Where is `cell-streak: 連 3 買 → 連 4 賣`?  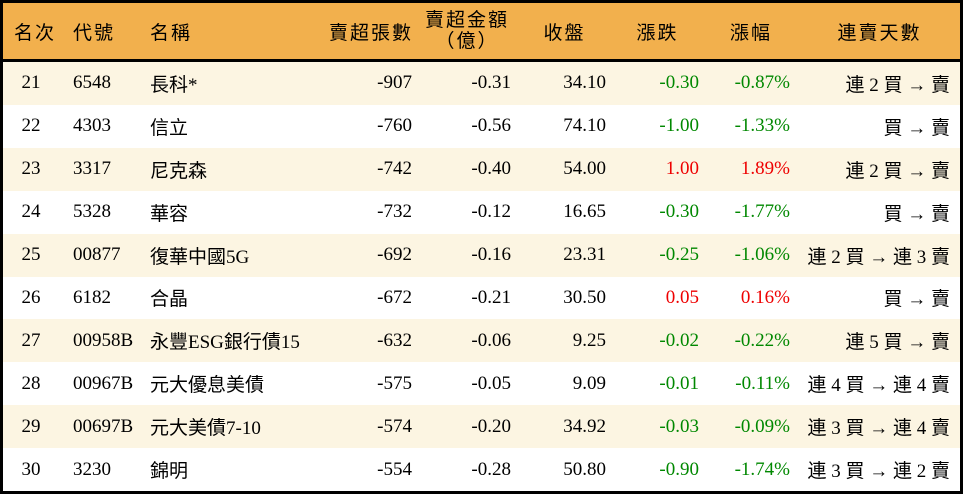
cell-streak: 連 3 買 → 連 4 賣 is located at coordinates (878, 429).